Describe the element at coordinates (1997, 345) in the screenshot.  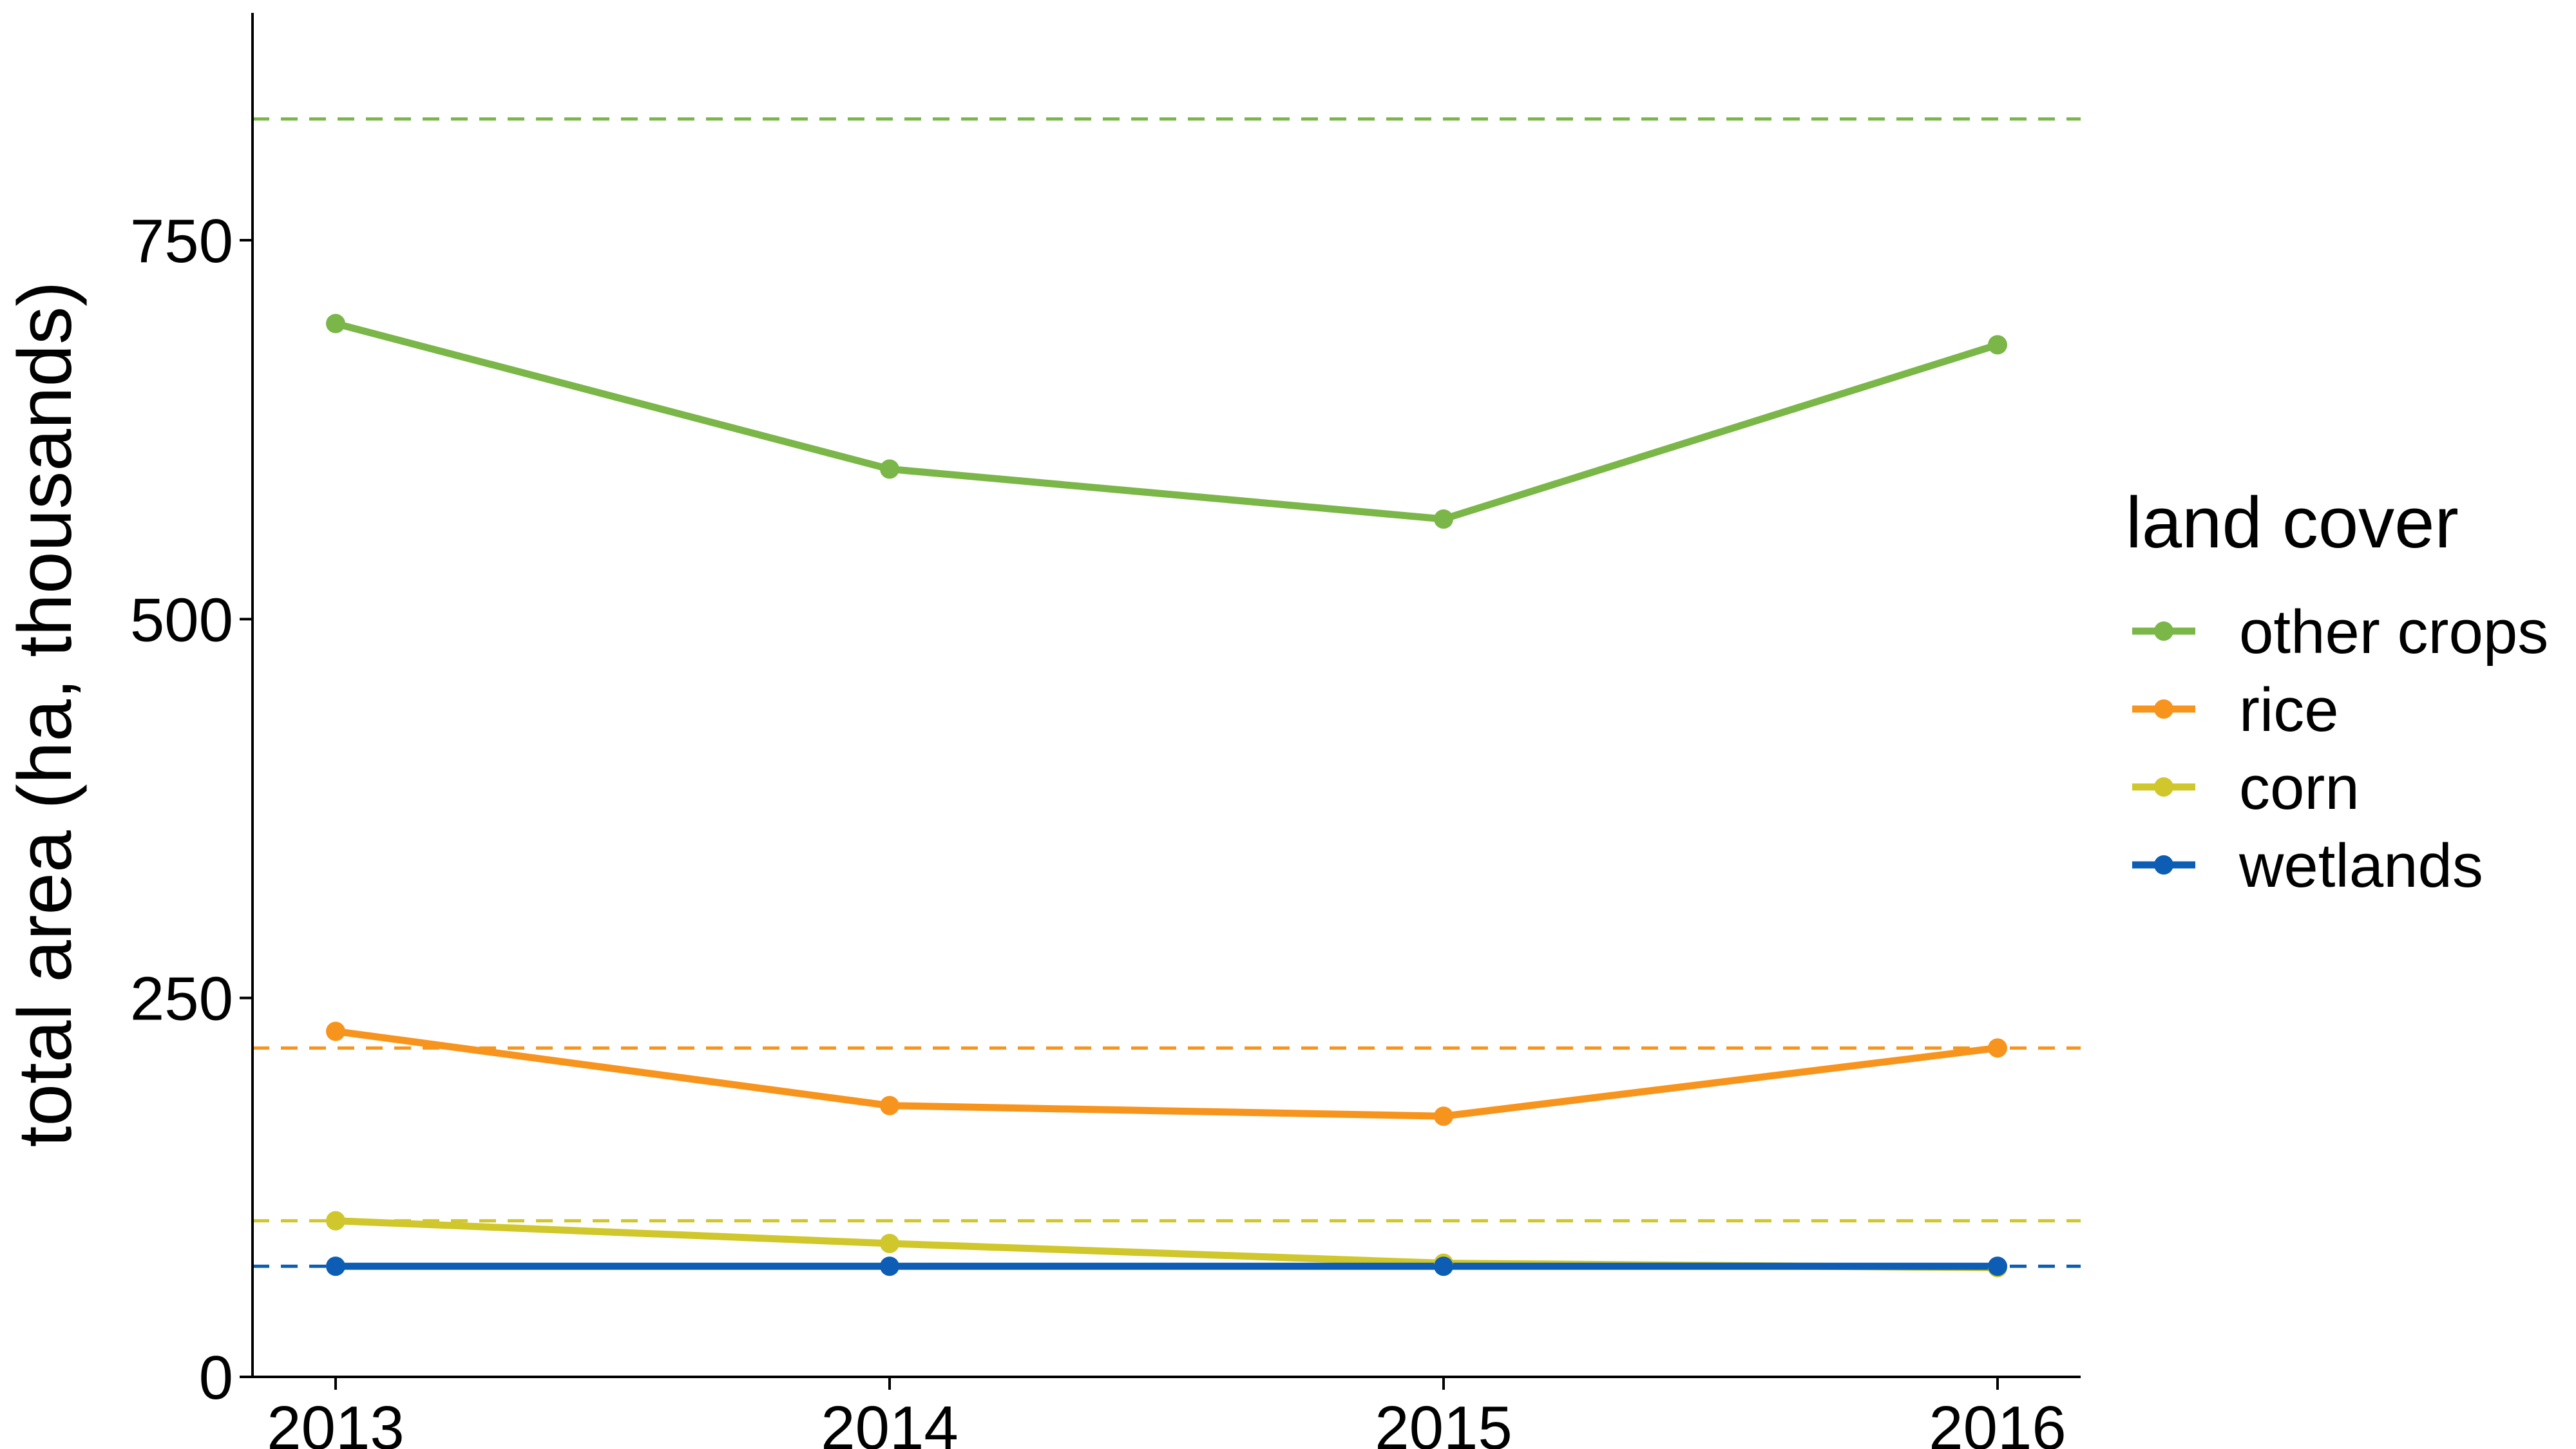
I see `point-other-crops-2016` at that location.